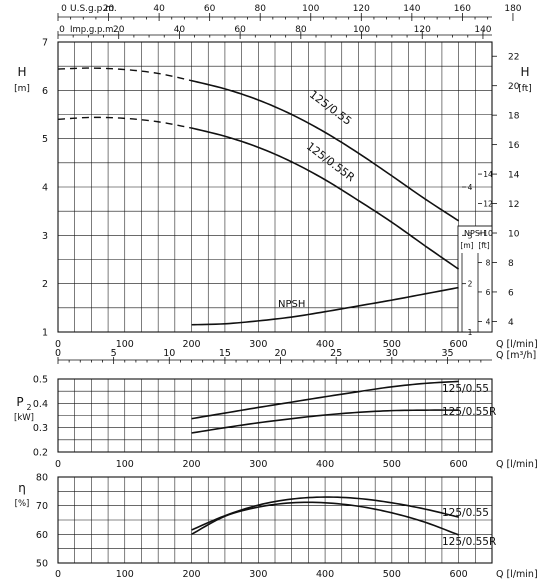 The width and height of the screenshot is (537, 580). I want to click on head-y-tick-label: 5, so click(45, 139).